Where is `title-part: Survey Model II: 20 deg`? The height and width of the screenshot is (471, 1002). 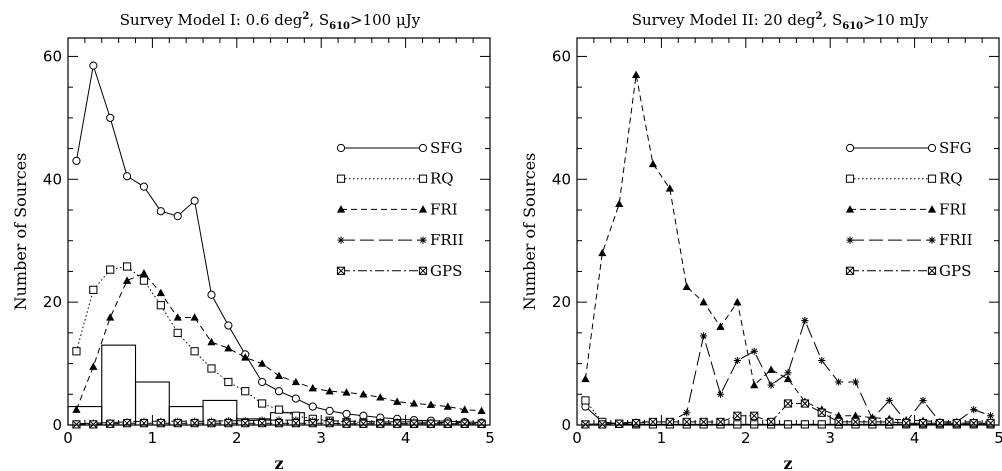 title-part: Survey Model II: 20 deg is located at coordinates (724, 20).